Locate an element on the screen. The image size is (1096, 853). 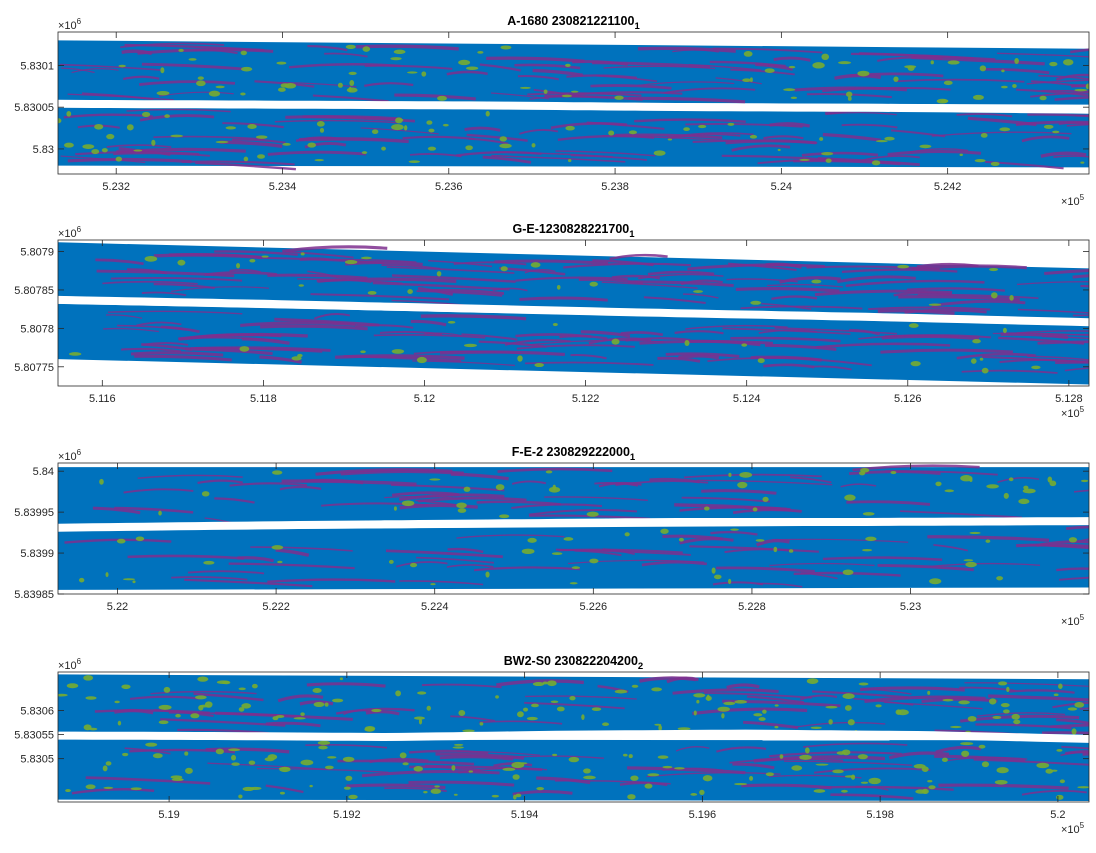
subplot-title: F-E-2 2308292220001 is located at coordinates (574, 454).